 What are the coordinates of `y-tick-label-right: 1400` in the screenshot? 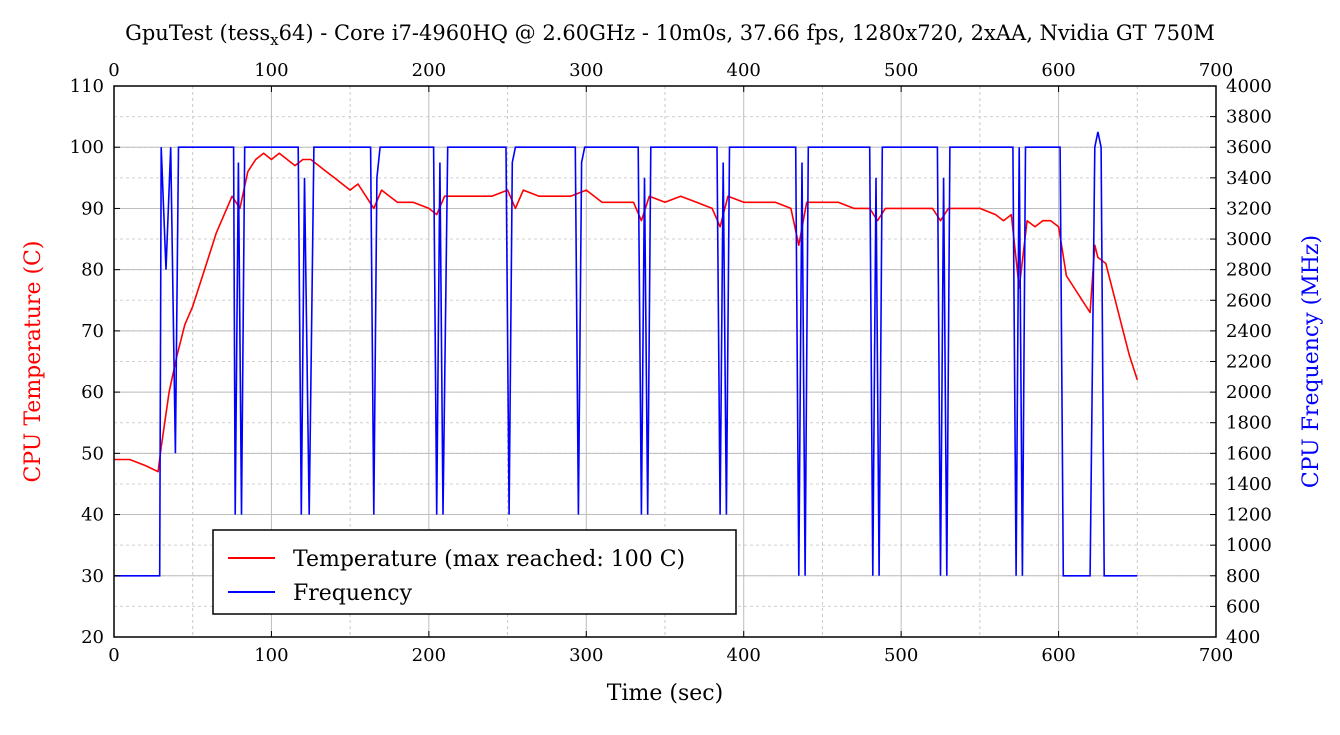 It's located at (1249, 484).